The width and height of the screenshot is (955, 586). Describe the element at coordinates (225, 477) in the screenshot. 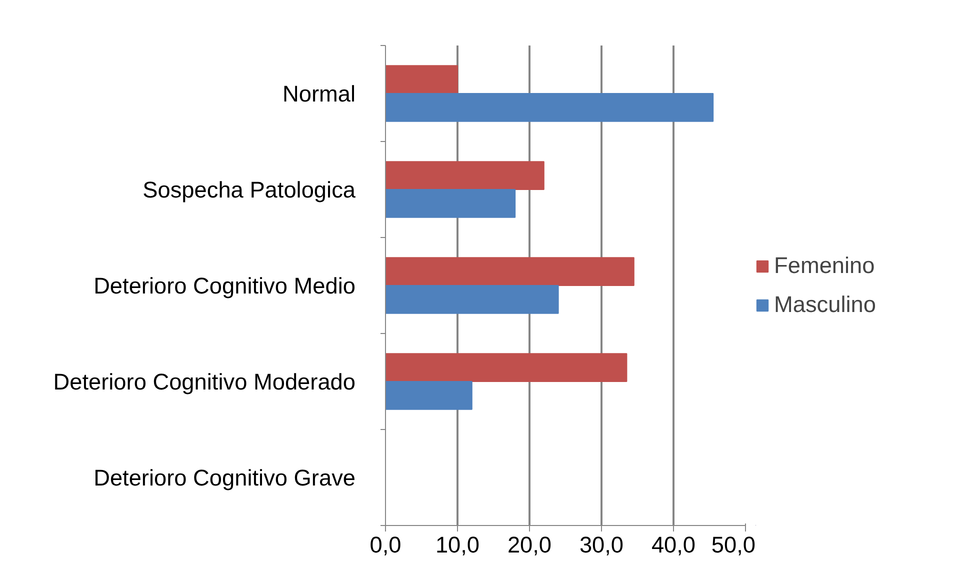

I see `y-tick-label: Deterioro Cognitivo Grave` at that location.